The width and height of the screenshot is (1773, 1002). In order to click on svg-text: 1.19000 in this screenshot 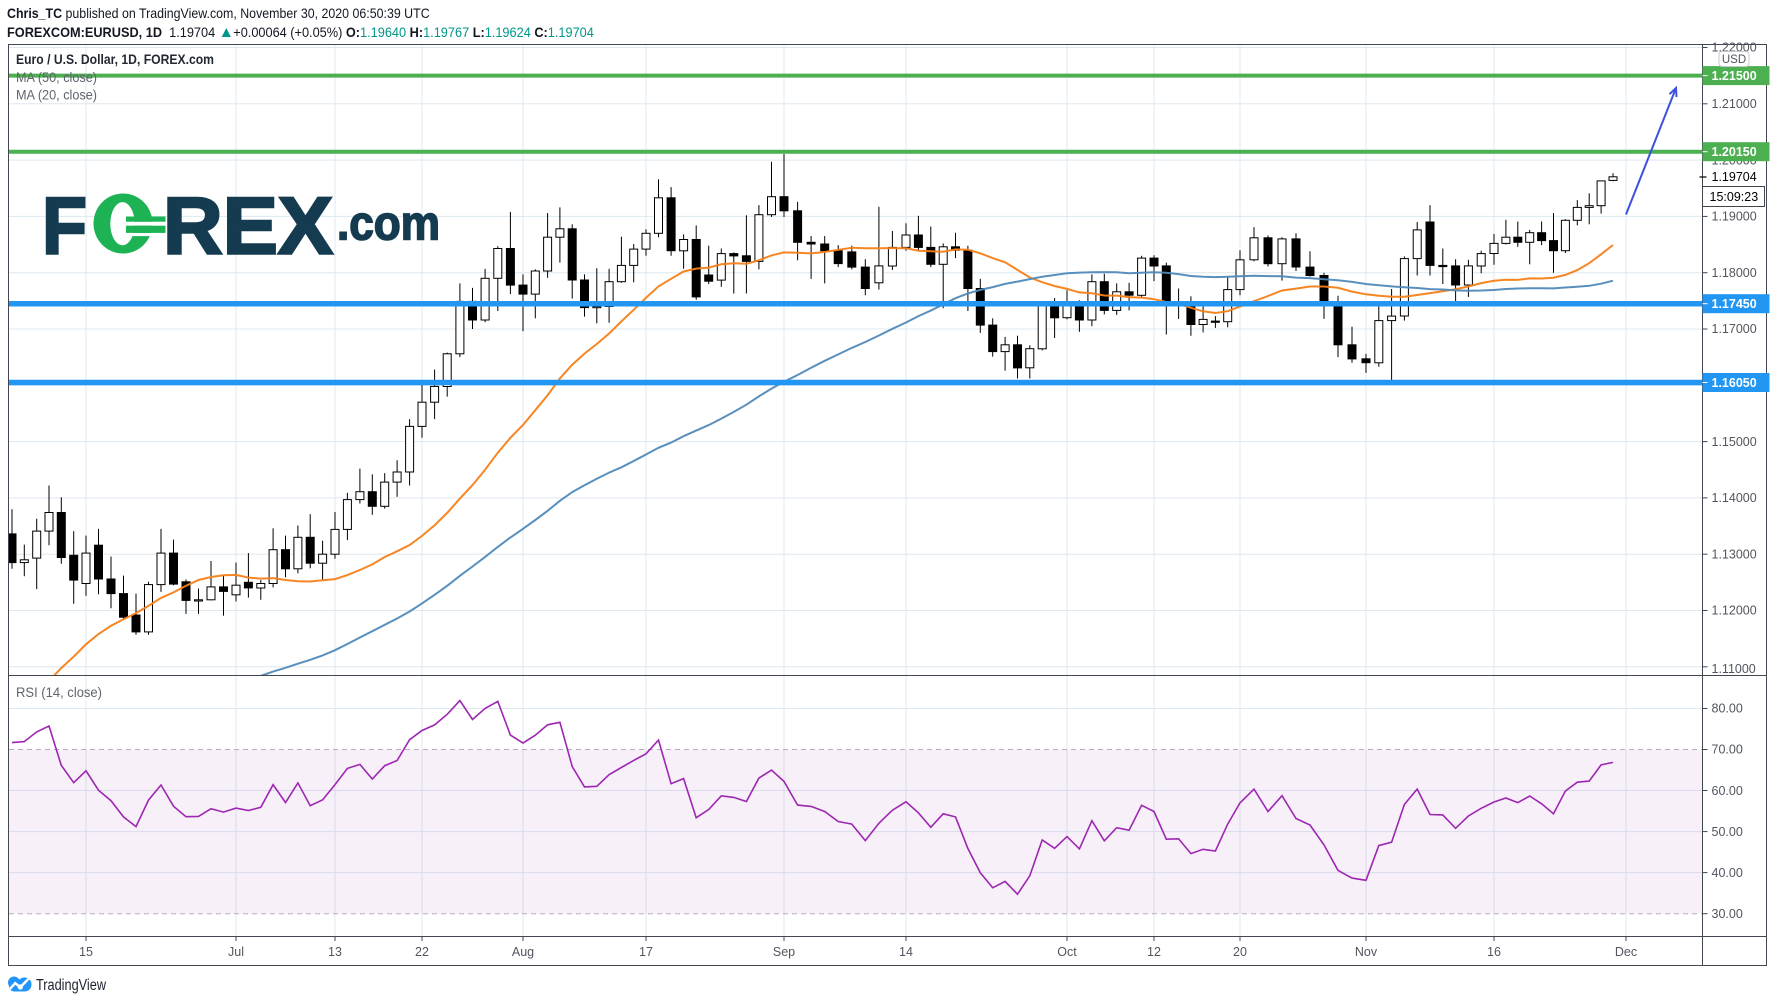, I will do `click(1734, 217)`.